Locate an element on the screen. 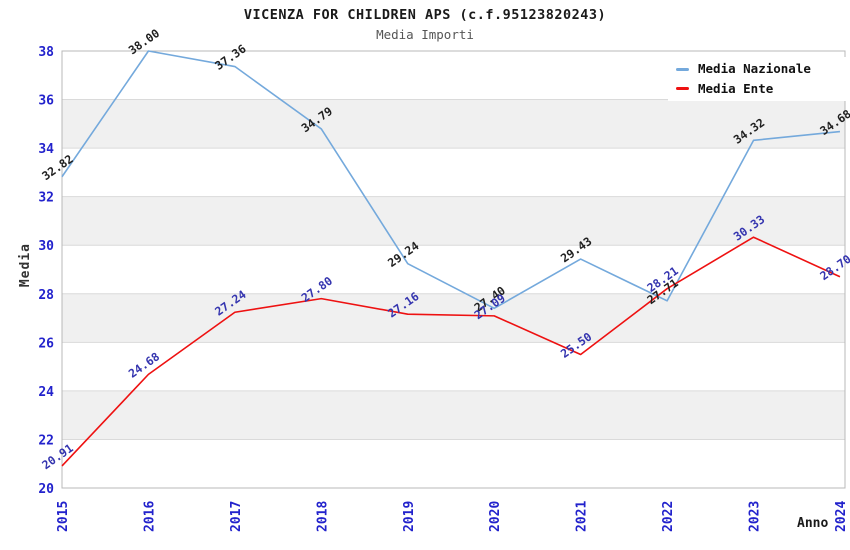 This screenshot has height=550, width=850. legend-label-media-nazionale: Media Nazionale is located at coordinates (754, 68).